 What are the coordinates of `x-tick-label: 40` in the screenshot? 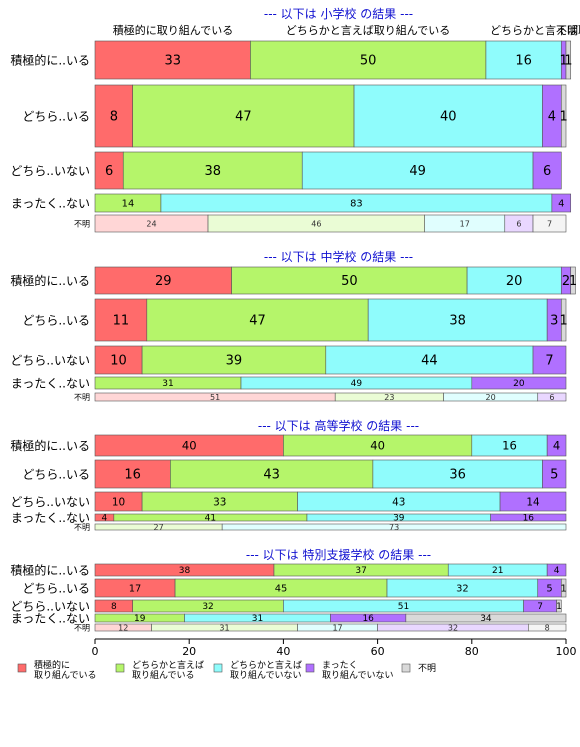 It's located at (283, 651).